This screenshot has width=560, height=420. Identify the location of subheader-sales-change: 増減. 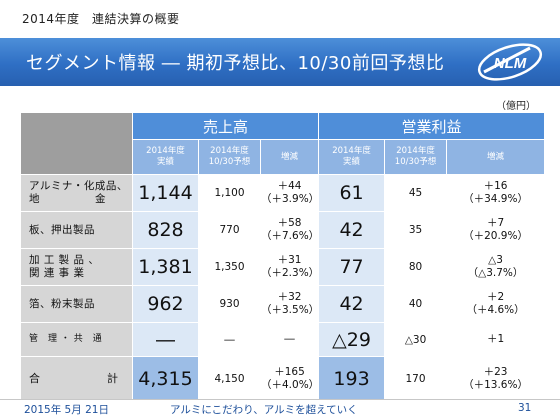
(289, 157).